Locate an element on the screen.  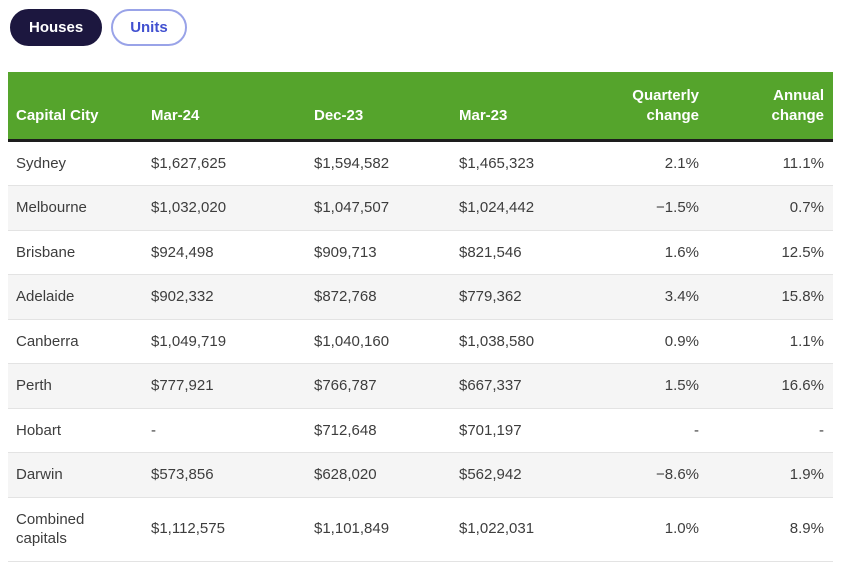
table-row: Hobart - $712,648 $701,197- - is located at coordinates (420, 430).